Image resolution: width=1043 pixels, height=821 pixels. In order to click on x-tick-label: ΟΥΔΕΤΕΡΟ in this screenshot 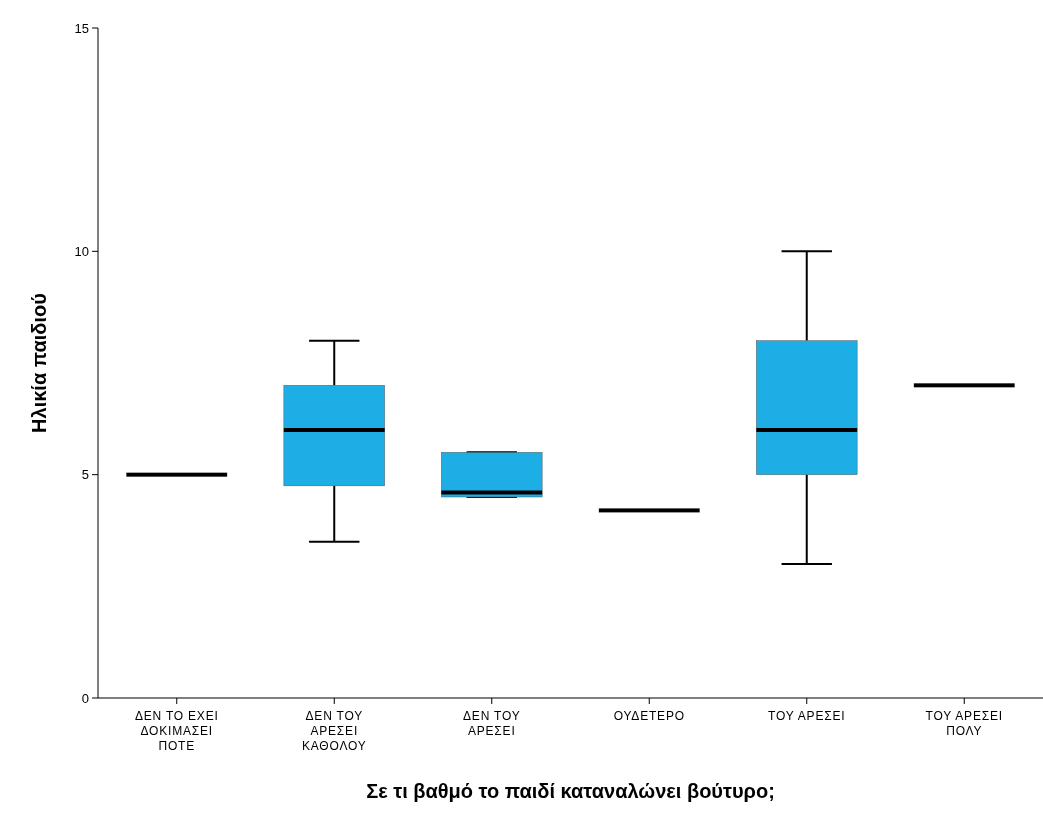, I will do `click(649, 716)`.